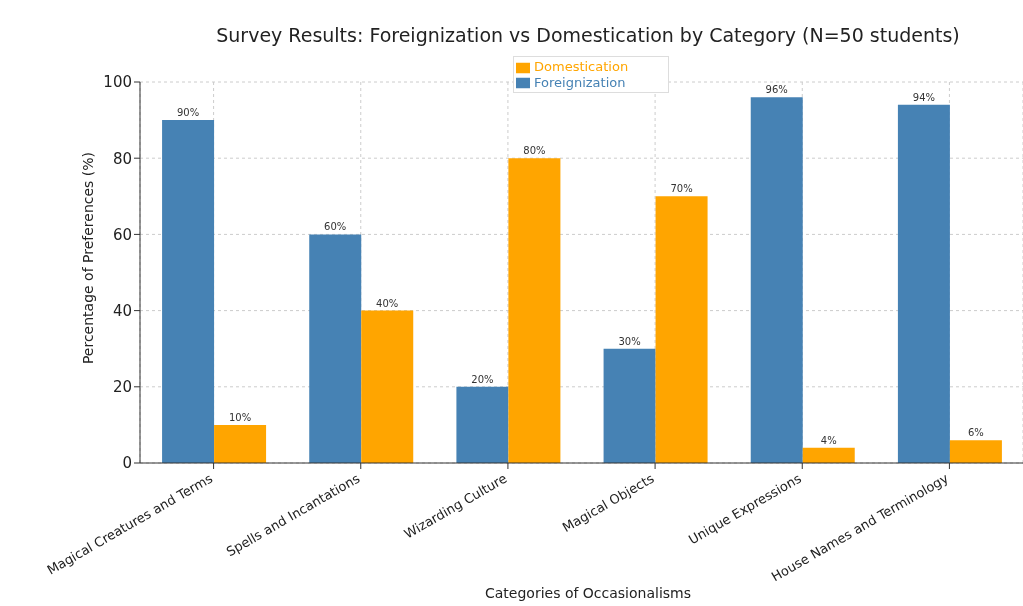 The height and width of the screenshot is (606, 1023). Describe the element at coordinates (188, 113) in the screenshot. I see `data-label: 90%` at that location.